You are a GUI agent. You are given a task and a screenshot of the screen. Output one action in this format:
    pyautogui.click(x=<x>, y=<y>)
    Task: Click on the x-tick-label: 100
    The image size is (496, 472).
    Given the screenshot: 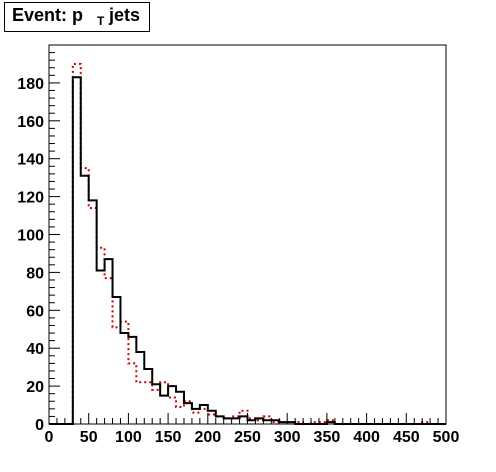 What is the action you would take?
    pyautogui.click(x=128, y=437)
    